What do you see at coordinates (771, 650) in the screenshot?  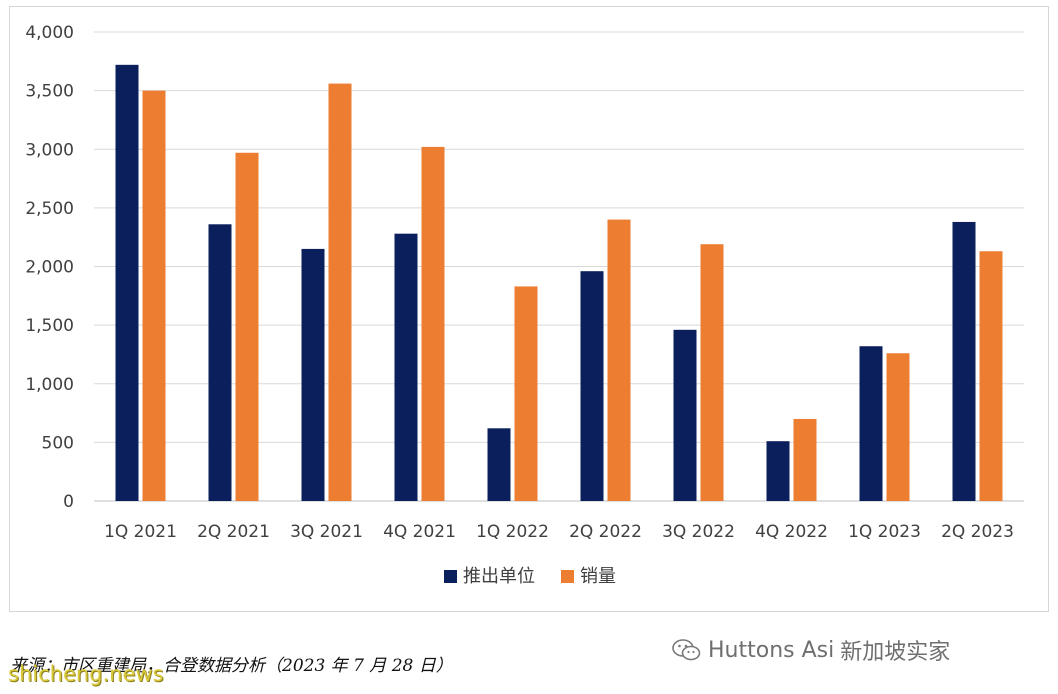 I see `brand-name: Huttons Asi` at bounding box center [771, 650].